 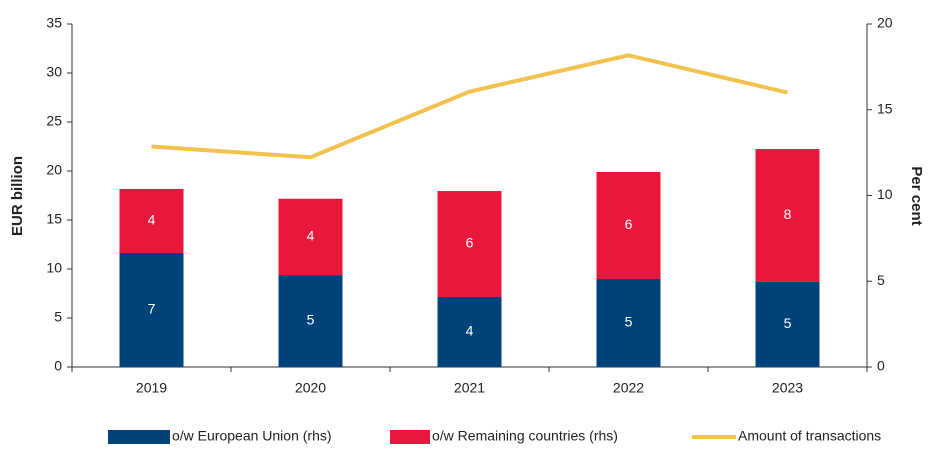 What do you see at coordinates (252, 436) in the screenshot?
I see `legend-label: o/w European Union (rhs)` at bounding box center [252, 436].